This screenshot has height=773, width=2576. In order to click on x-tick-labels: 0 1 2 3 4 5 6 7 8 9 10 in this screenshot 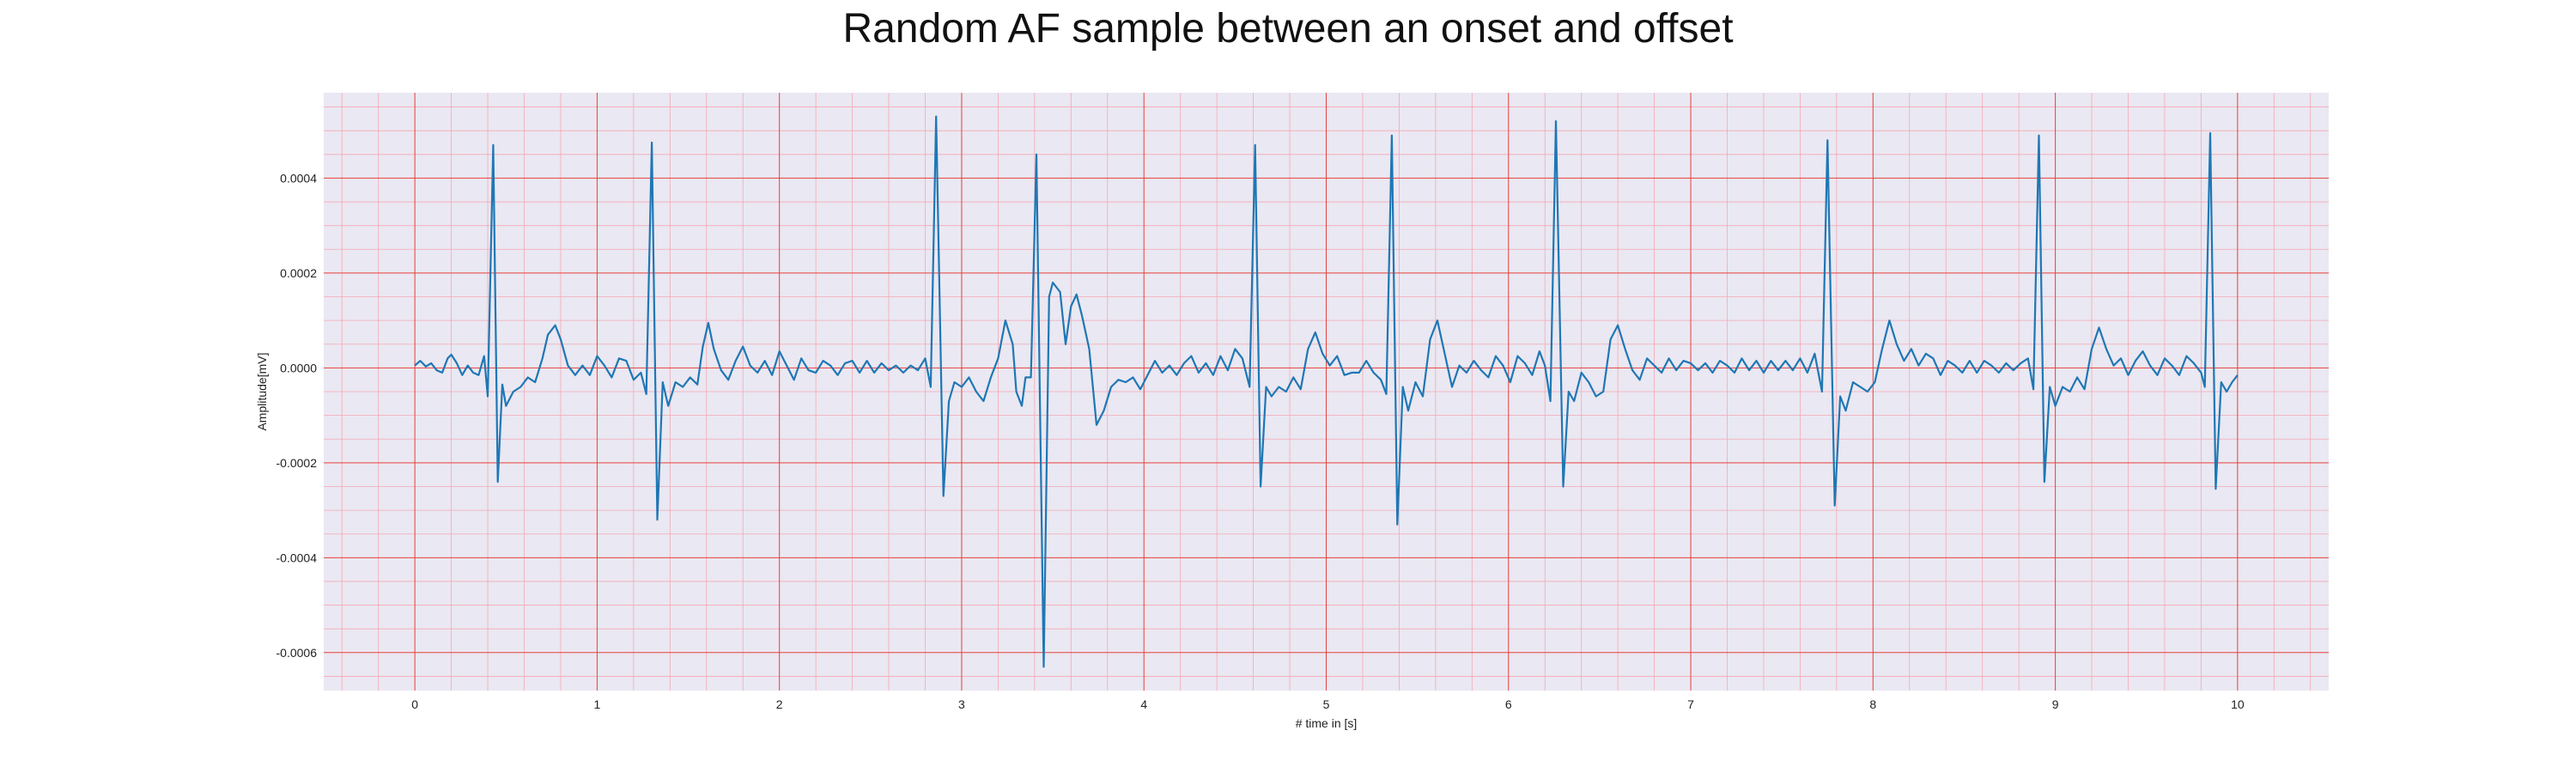, I will do `click(1328, 704)`.